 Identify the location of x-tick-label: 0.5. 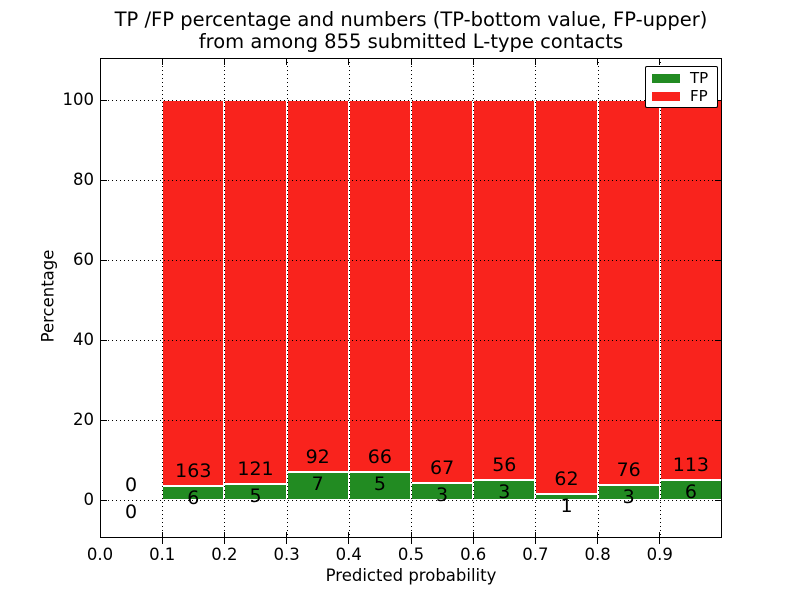
(411, 554).